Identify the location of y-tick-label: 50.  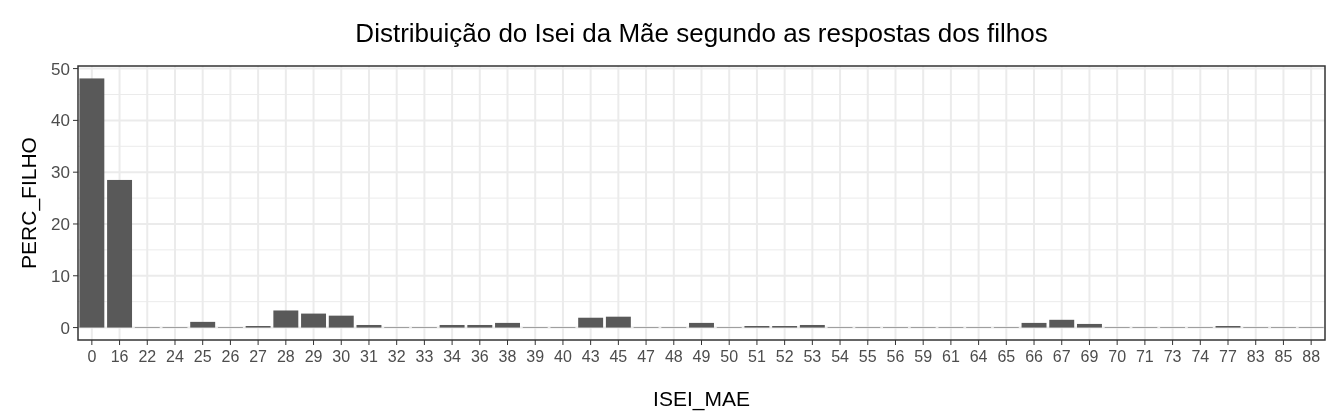
(60, 69).